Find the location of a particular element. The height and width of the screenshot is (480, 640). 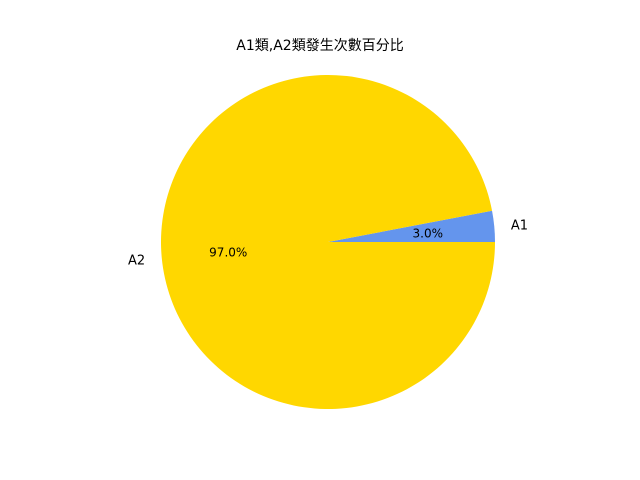

pie-slice-a1 is located at coordinates (412, 226).